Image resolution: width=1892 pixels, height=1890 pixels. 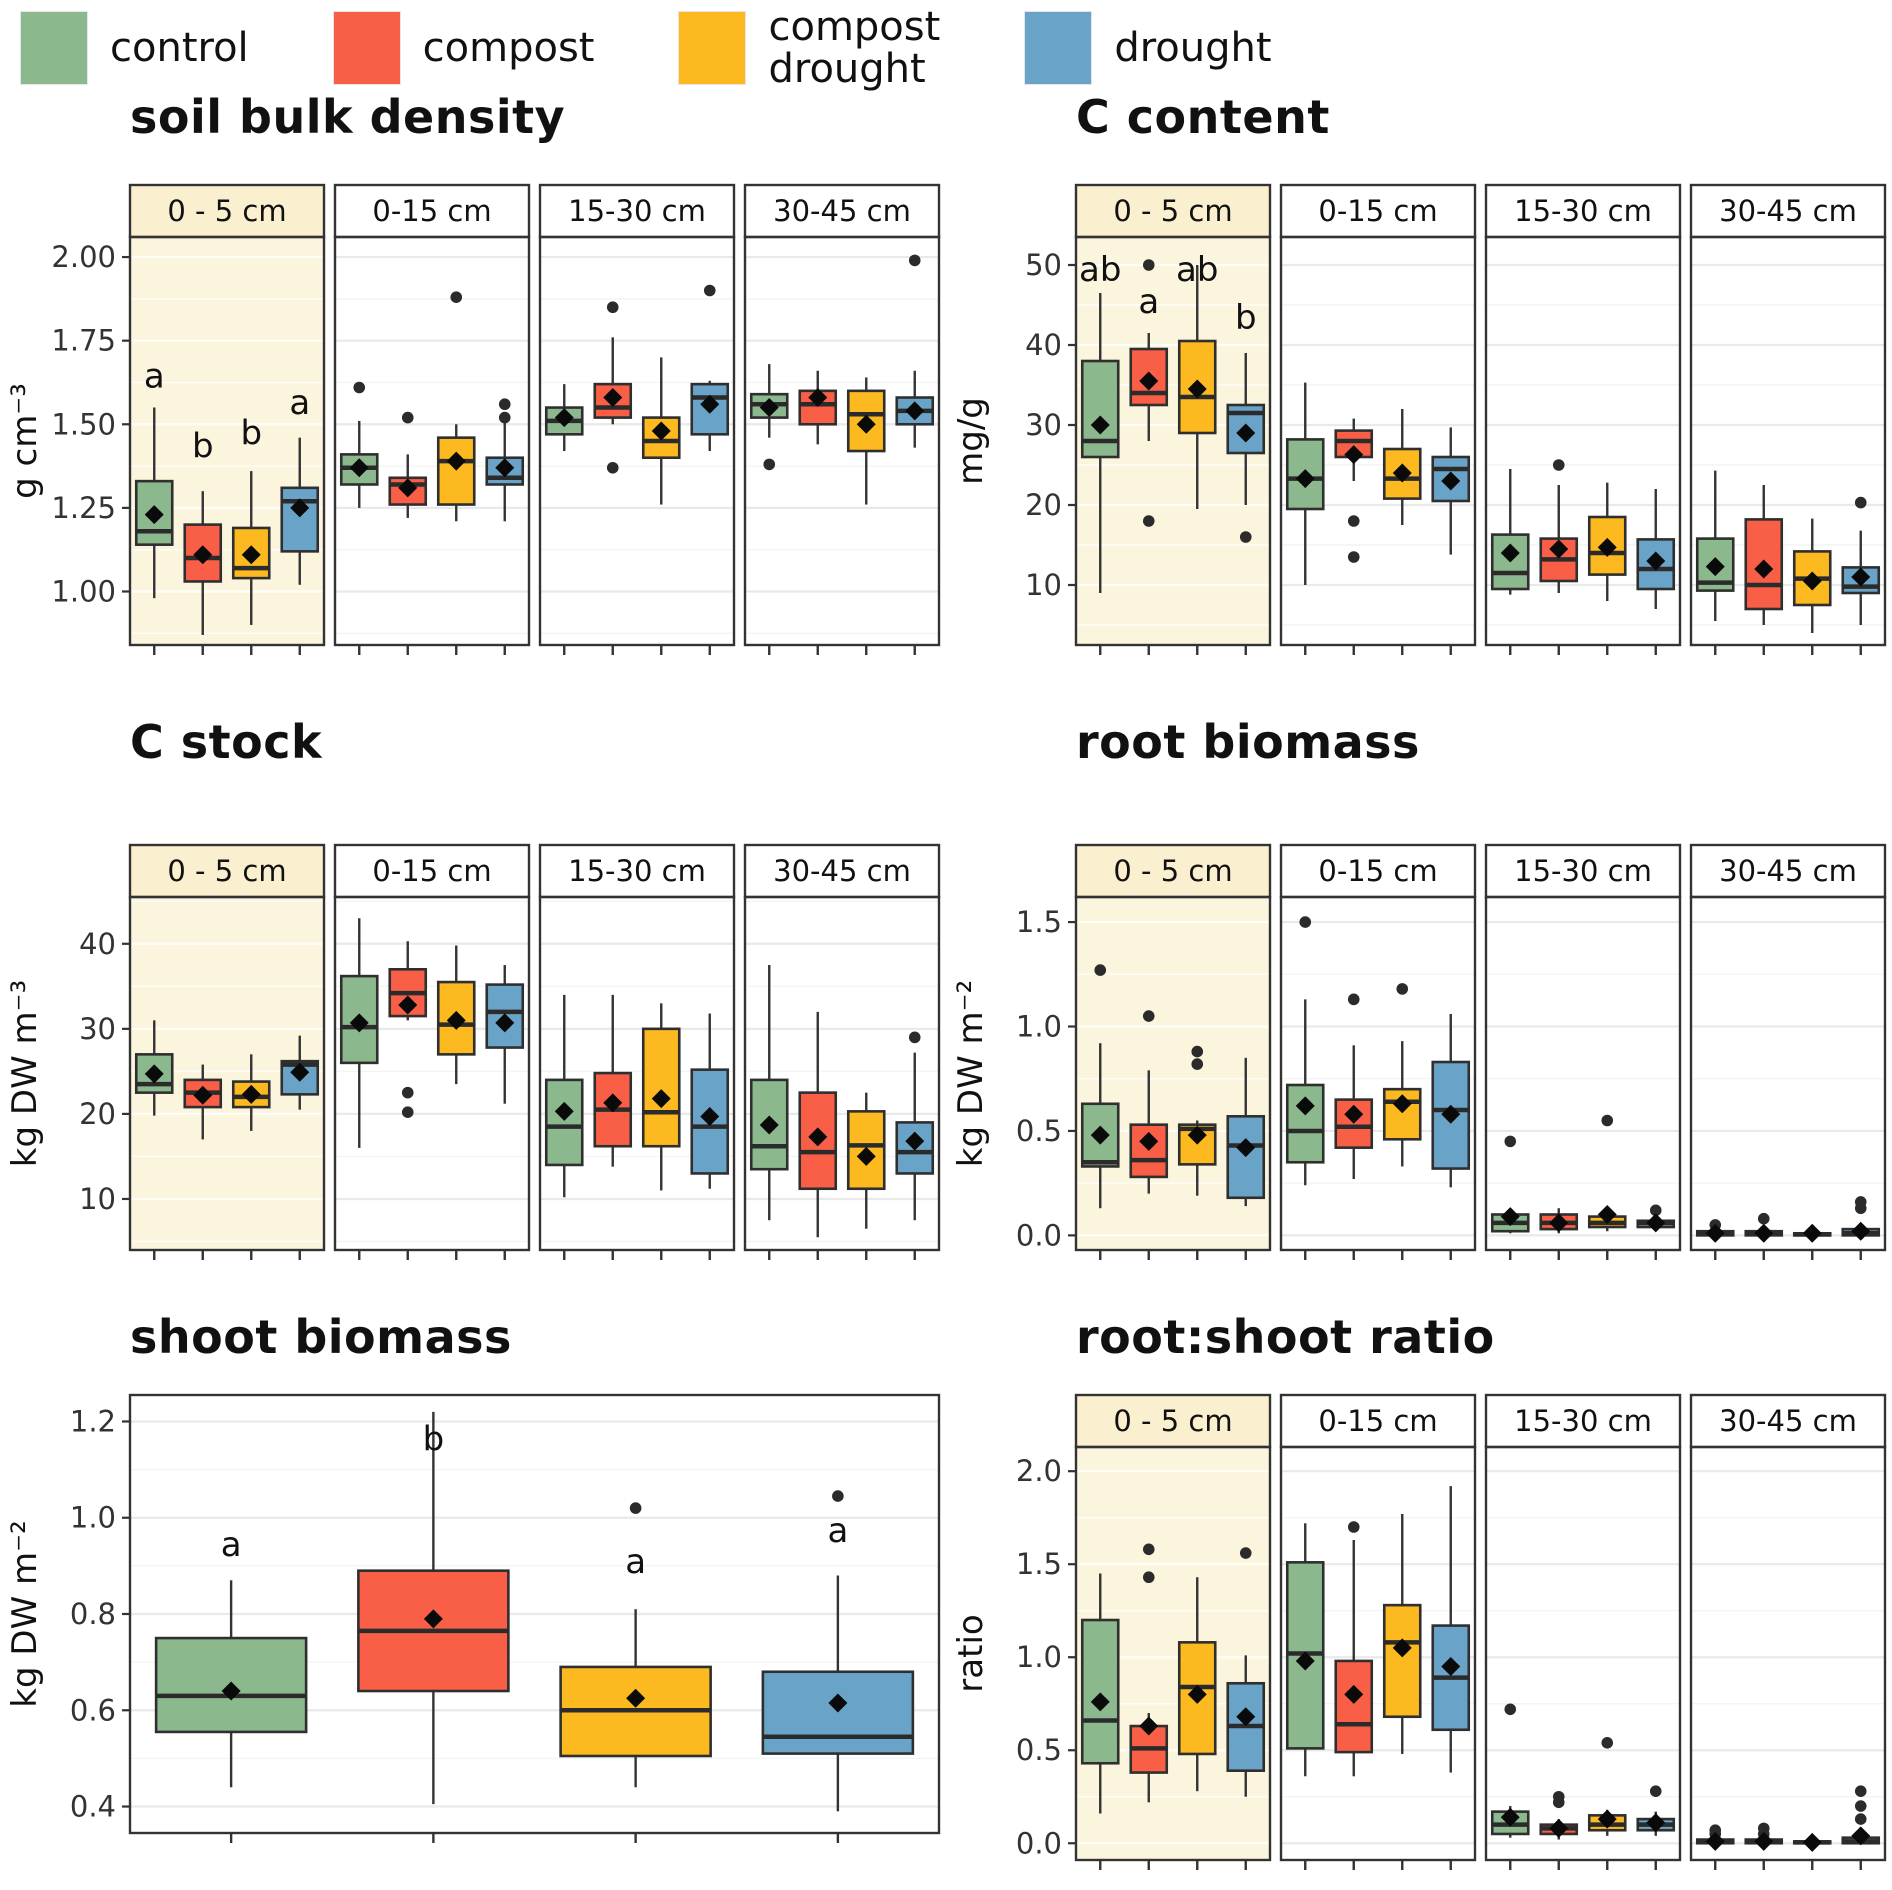 I want to click on legend-label-control: control, so click(x=179, y=48).